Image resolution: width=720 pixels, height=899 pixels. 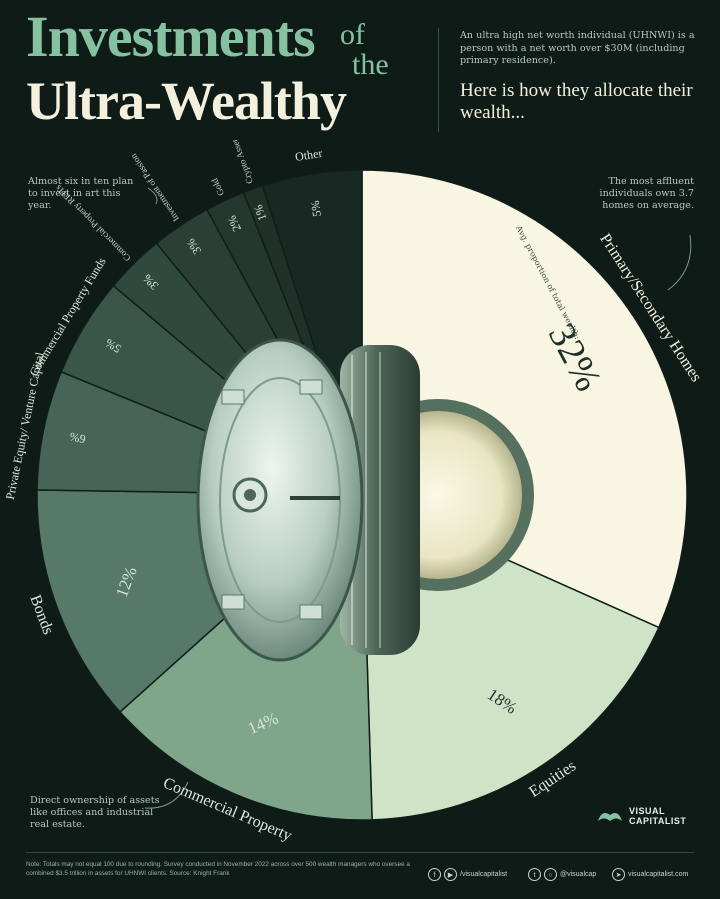 I want to click on category-label-gold: Gold, so click(x=217, y=186).